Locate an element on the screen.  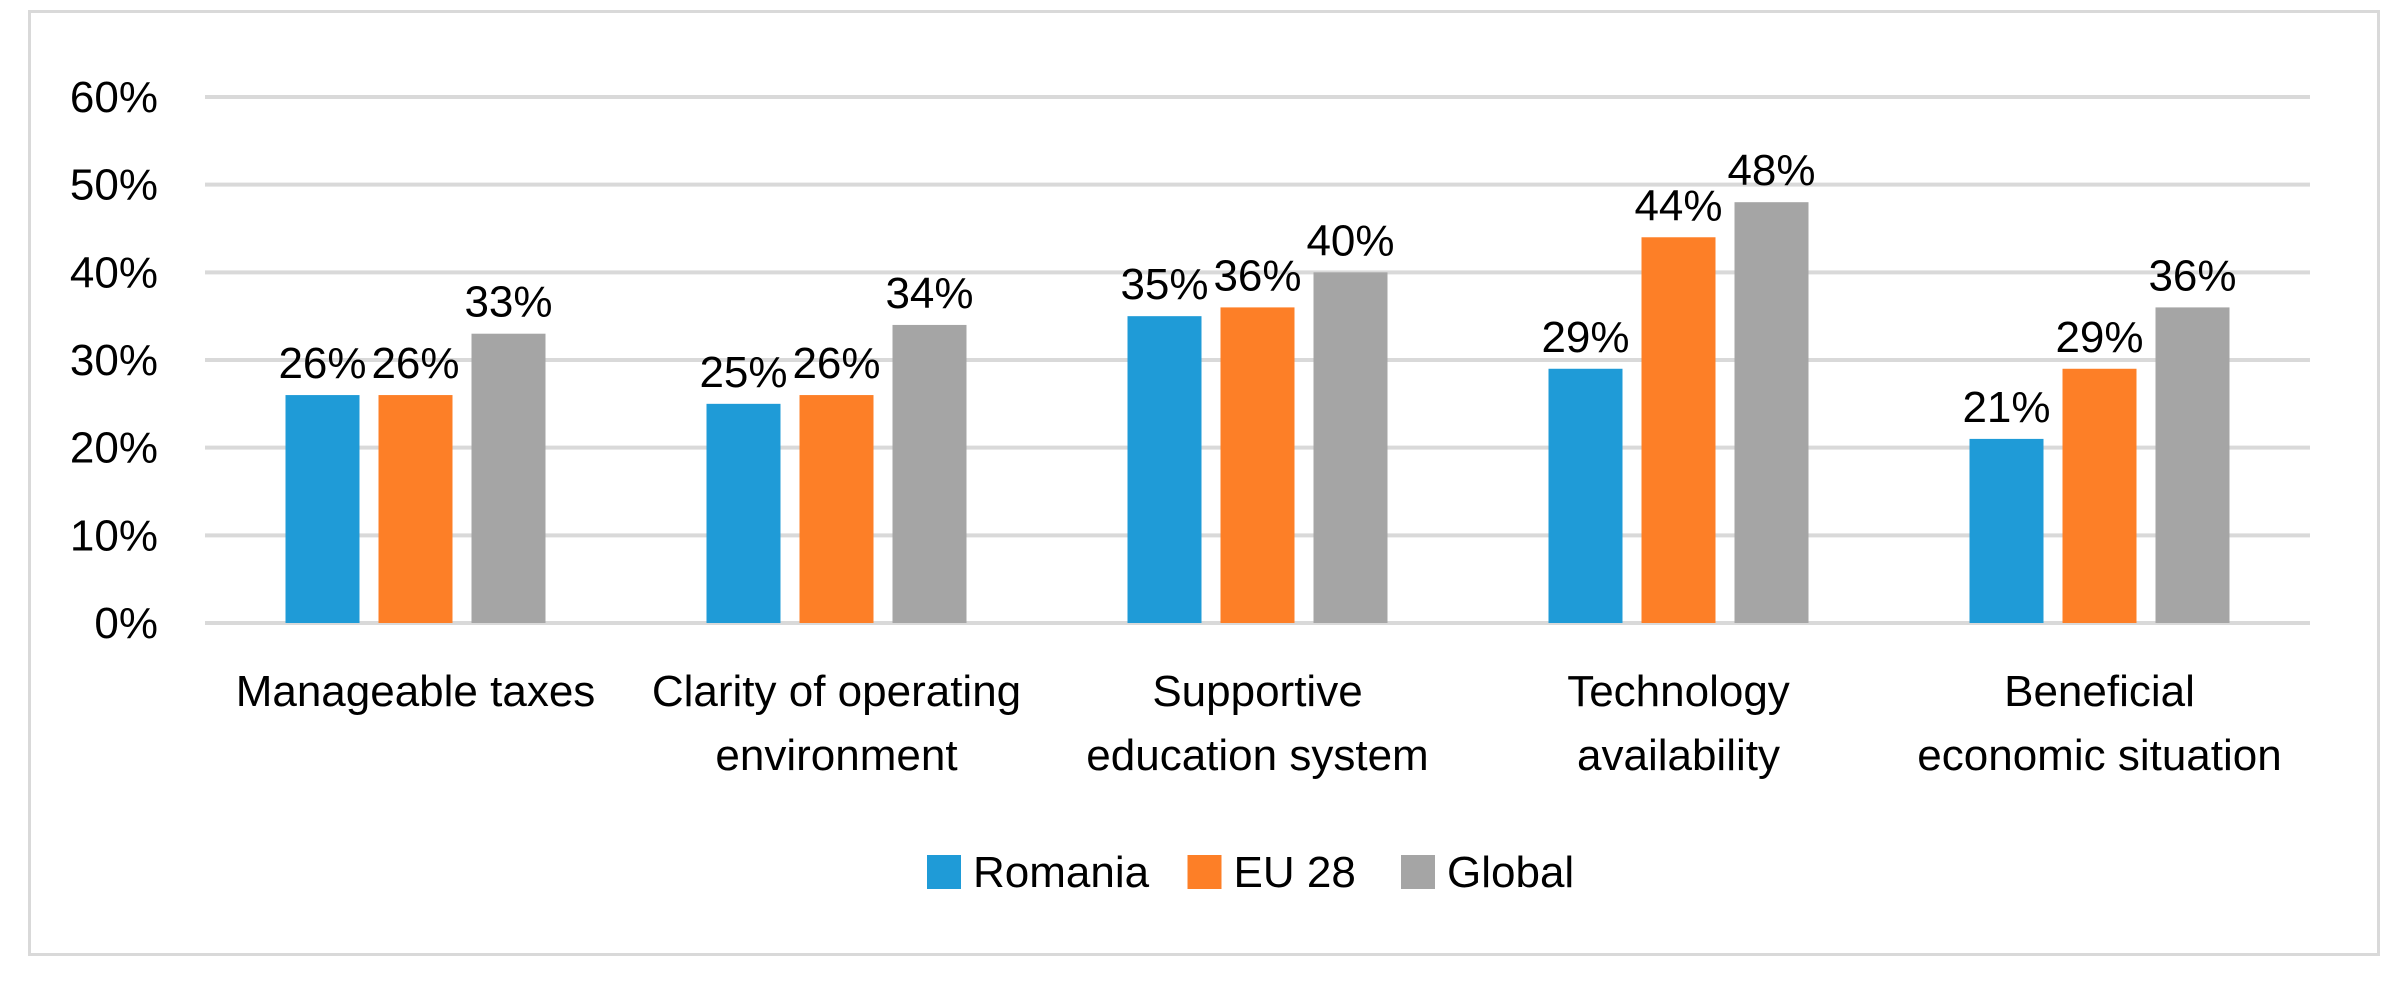
legend-label: Global is located at coordinates (1510, 872).